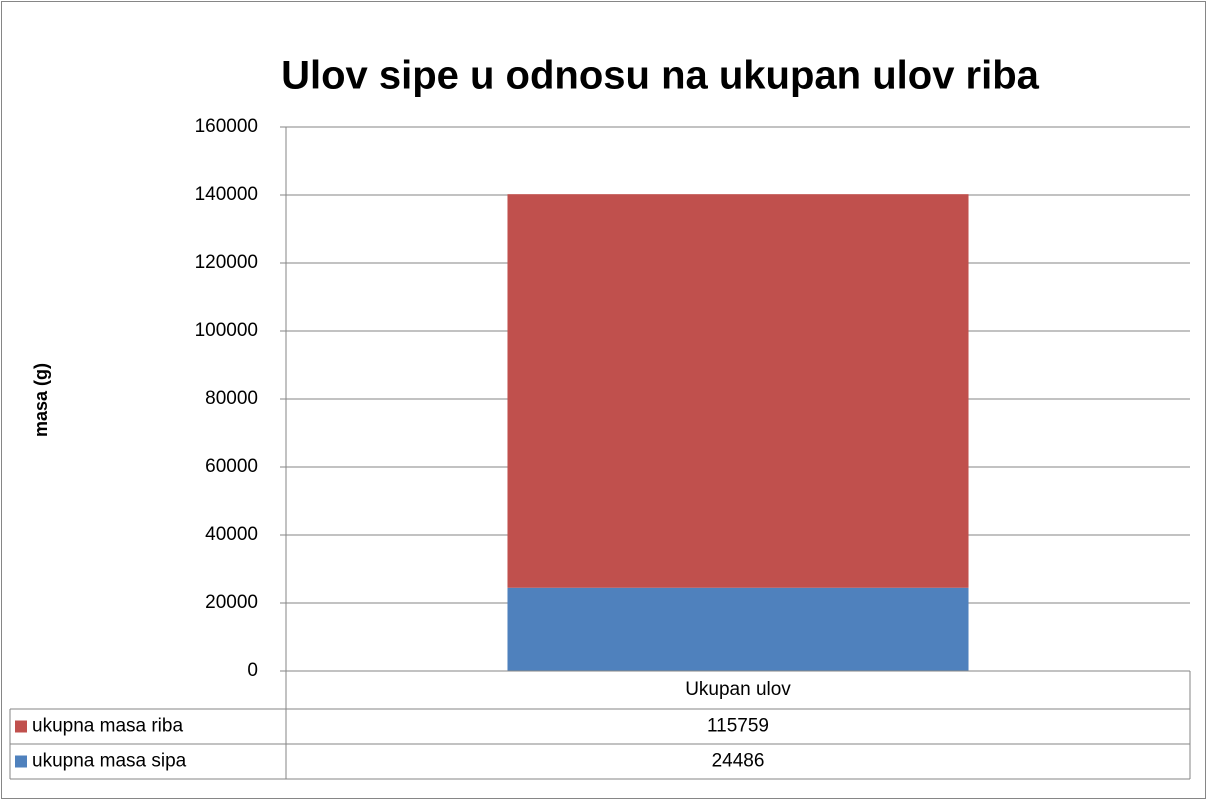  What do you see at coordinates (738, 761) in the screenshot?
I see `table-value: 24486` at bounding box center [738, 761].